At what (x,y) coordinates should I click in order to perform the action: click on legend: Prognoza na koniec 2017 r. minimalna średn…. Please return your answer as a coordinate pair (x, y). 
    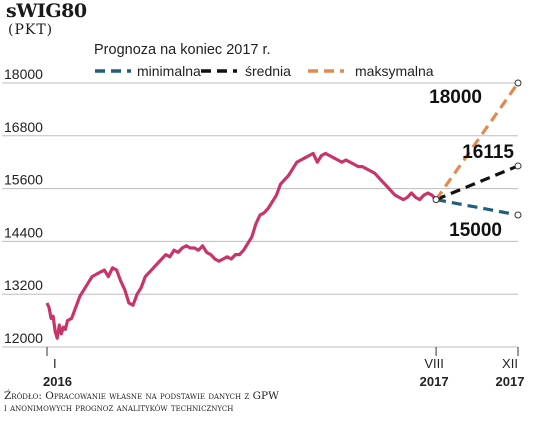
    Looking at the image, I should click on (264, 60).